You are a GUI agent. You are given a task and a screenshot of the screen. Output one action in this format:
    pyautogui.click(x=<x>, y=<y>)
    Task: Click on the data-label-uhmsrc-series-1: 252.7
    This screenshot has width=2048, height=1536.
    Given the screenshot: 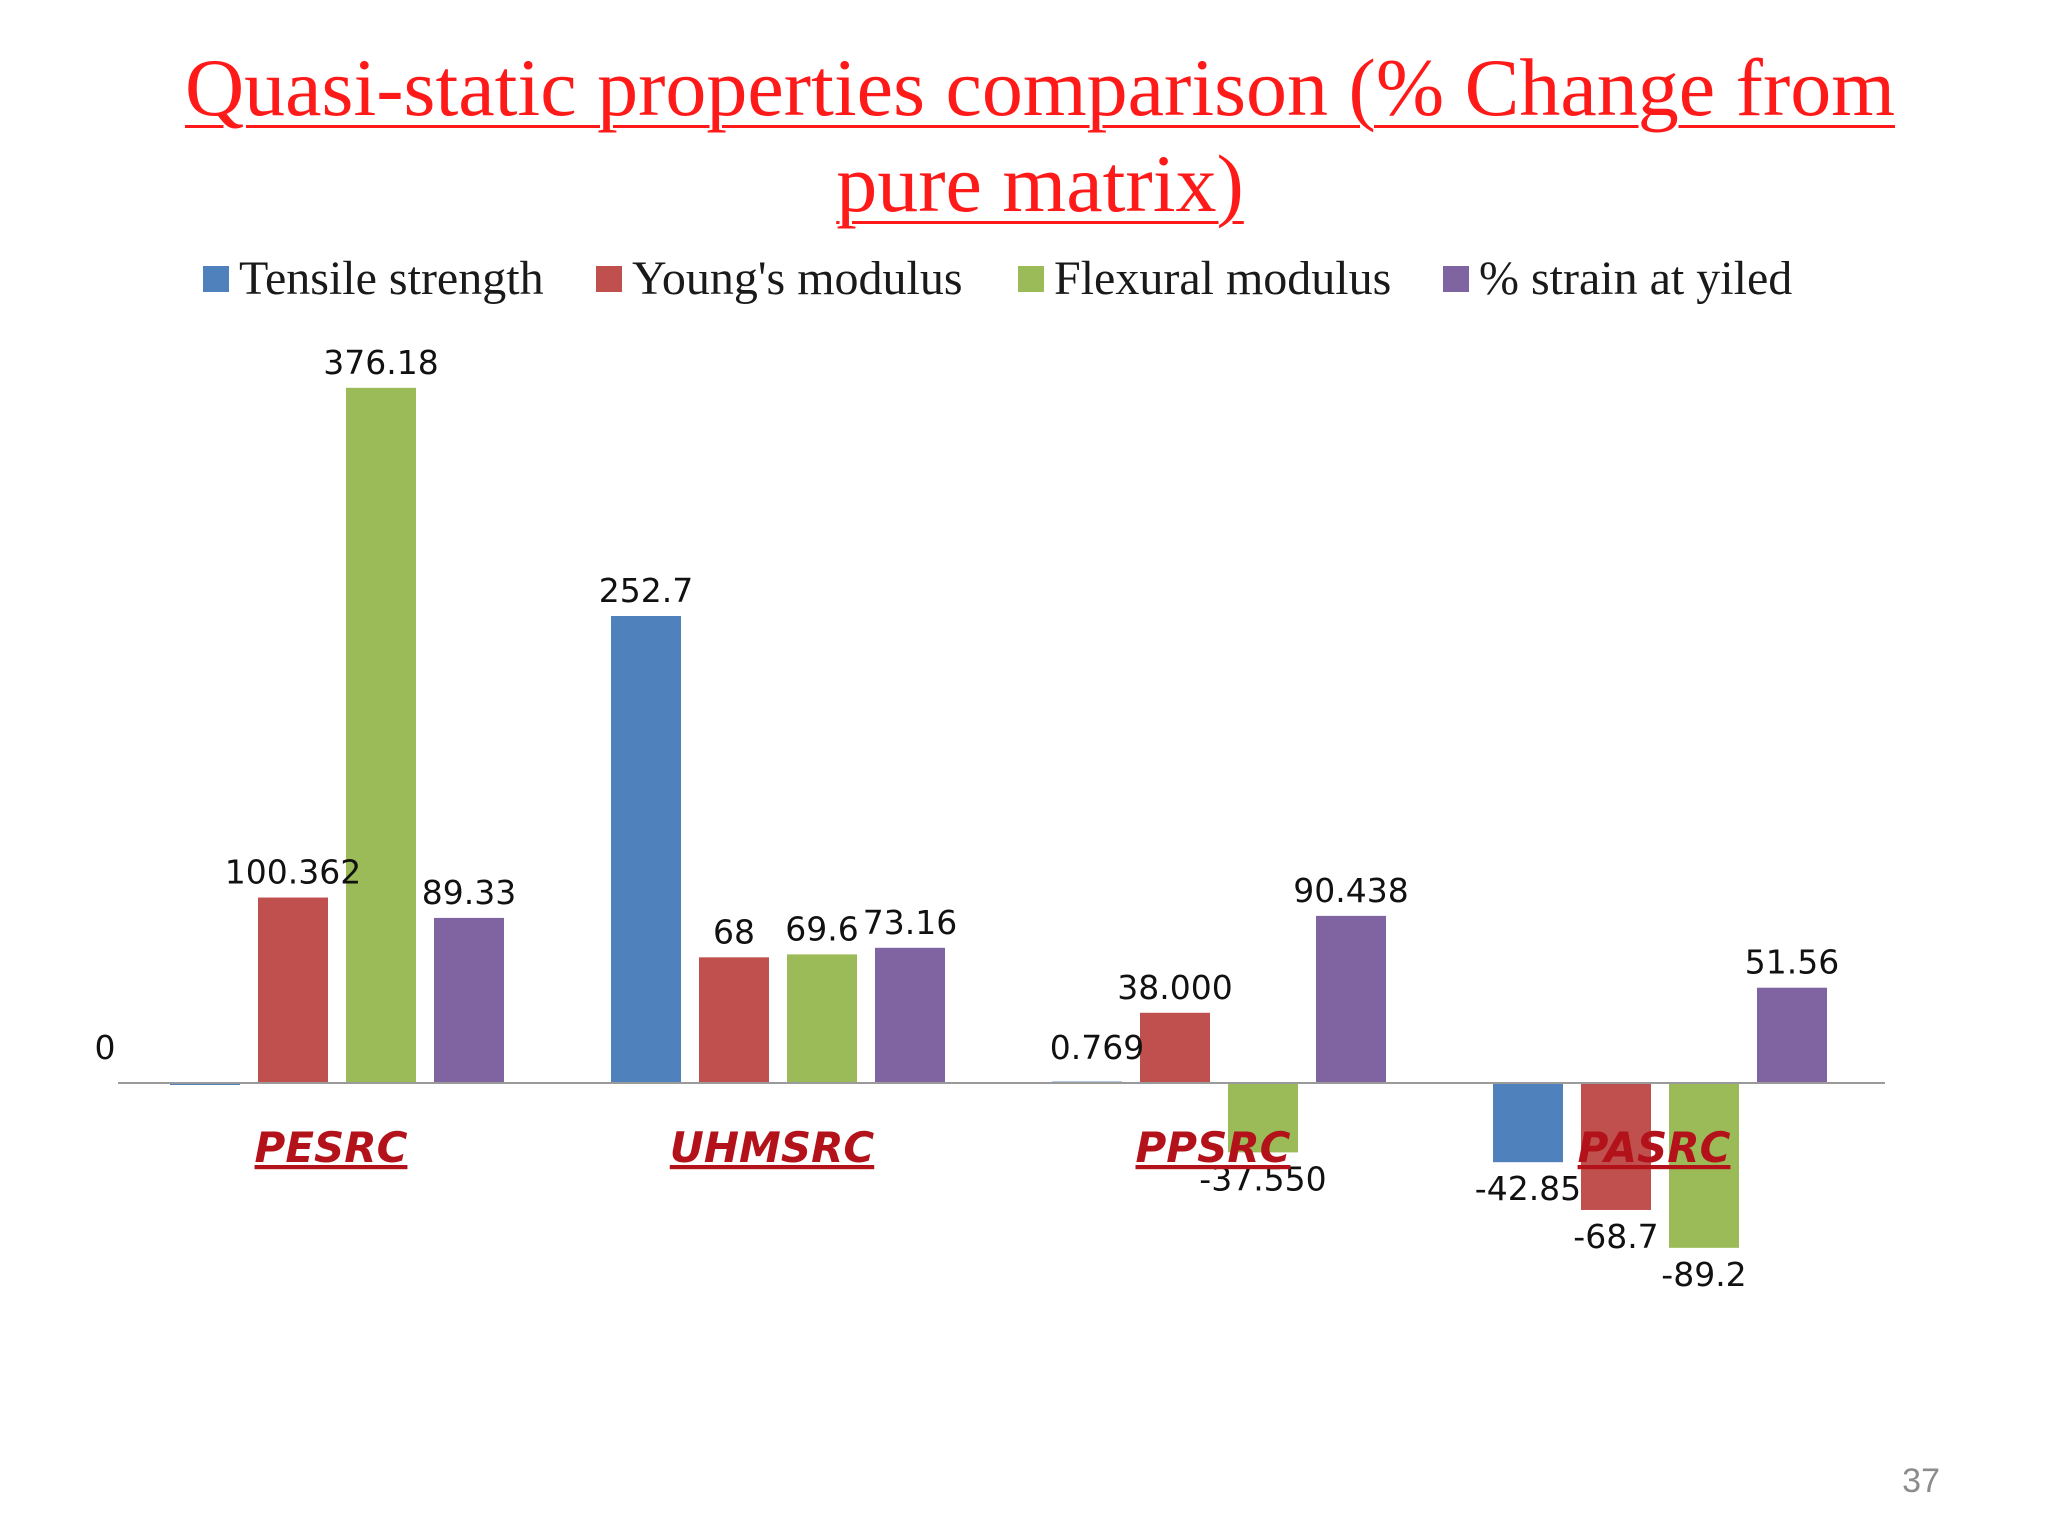 What is the action you would take?
    pyautogui.click(x=646, y=590)
    